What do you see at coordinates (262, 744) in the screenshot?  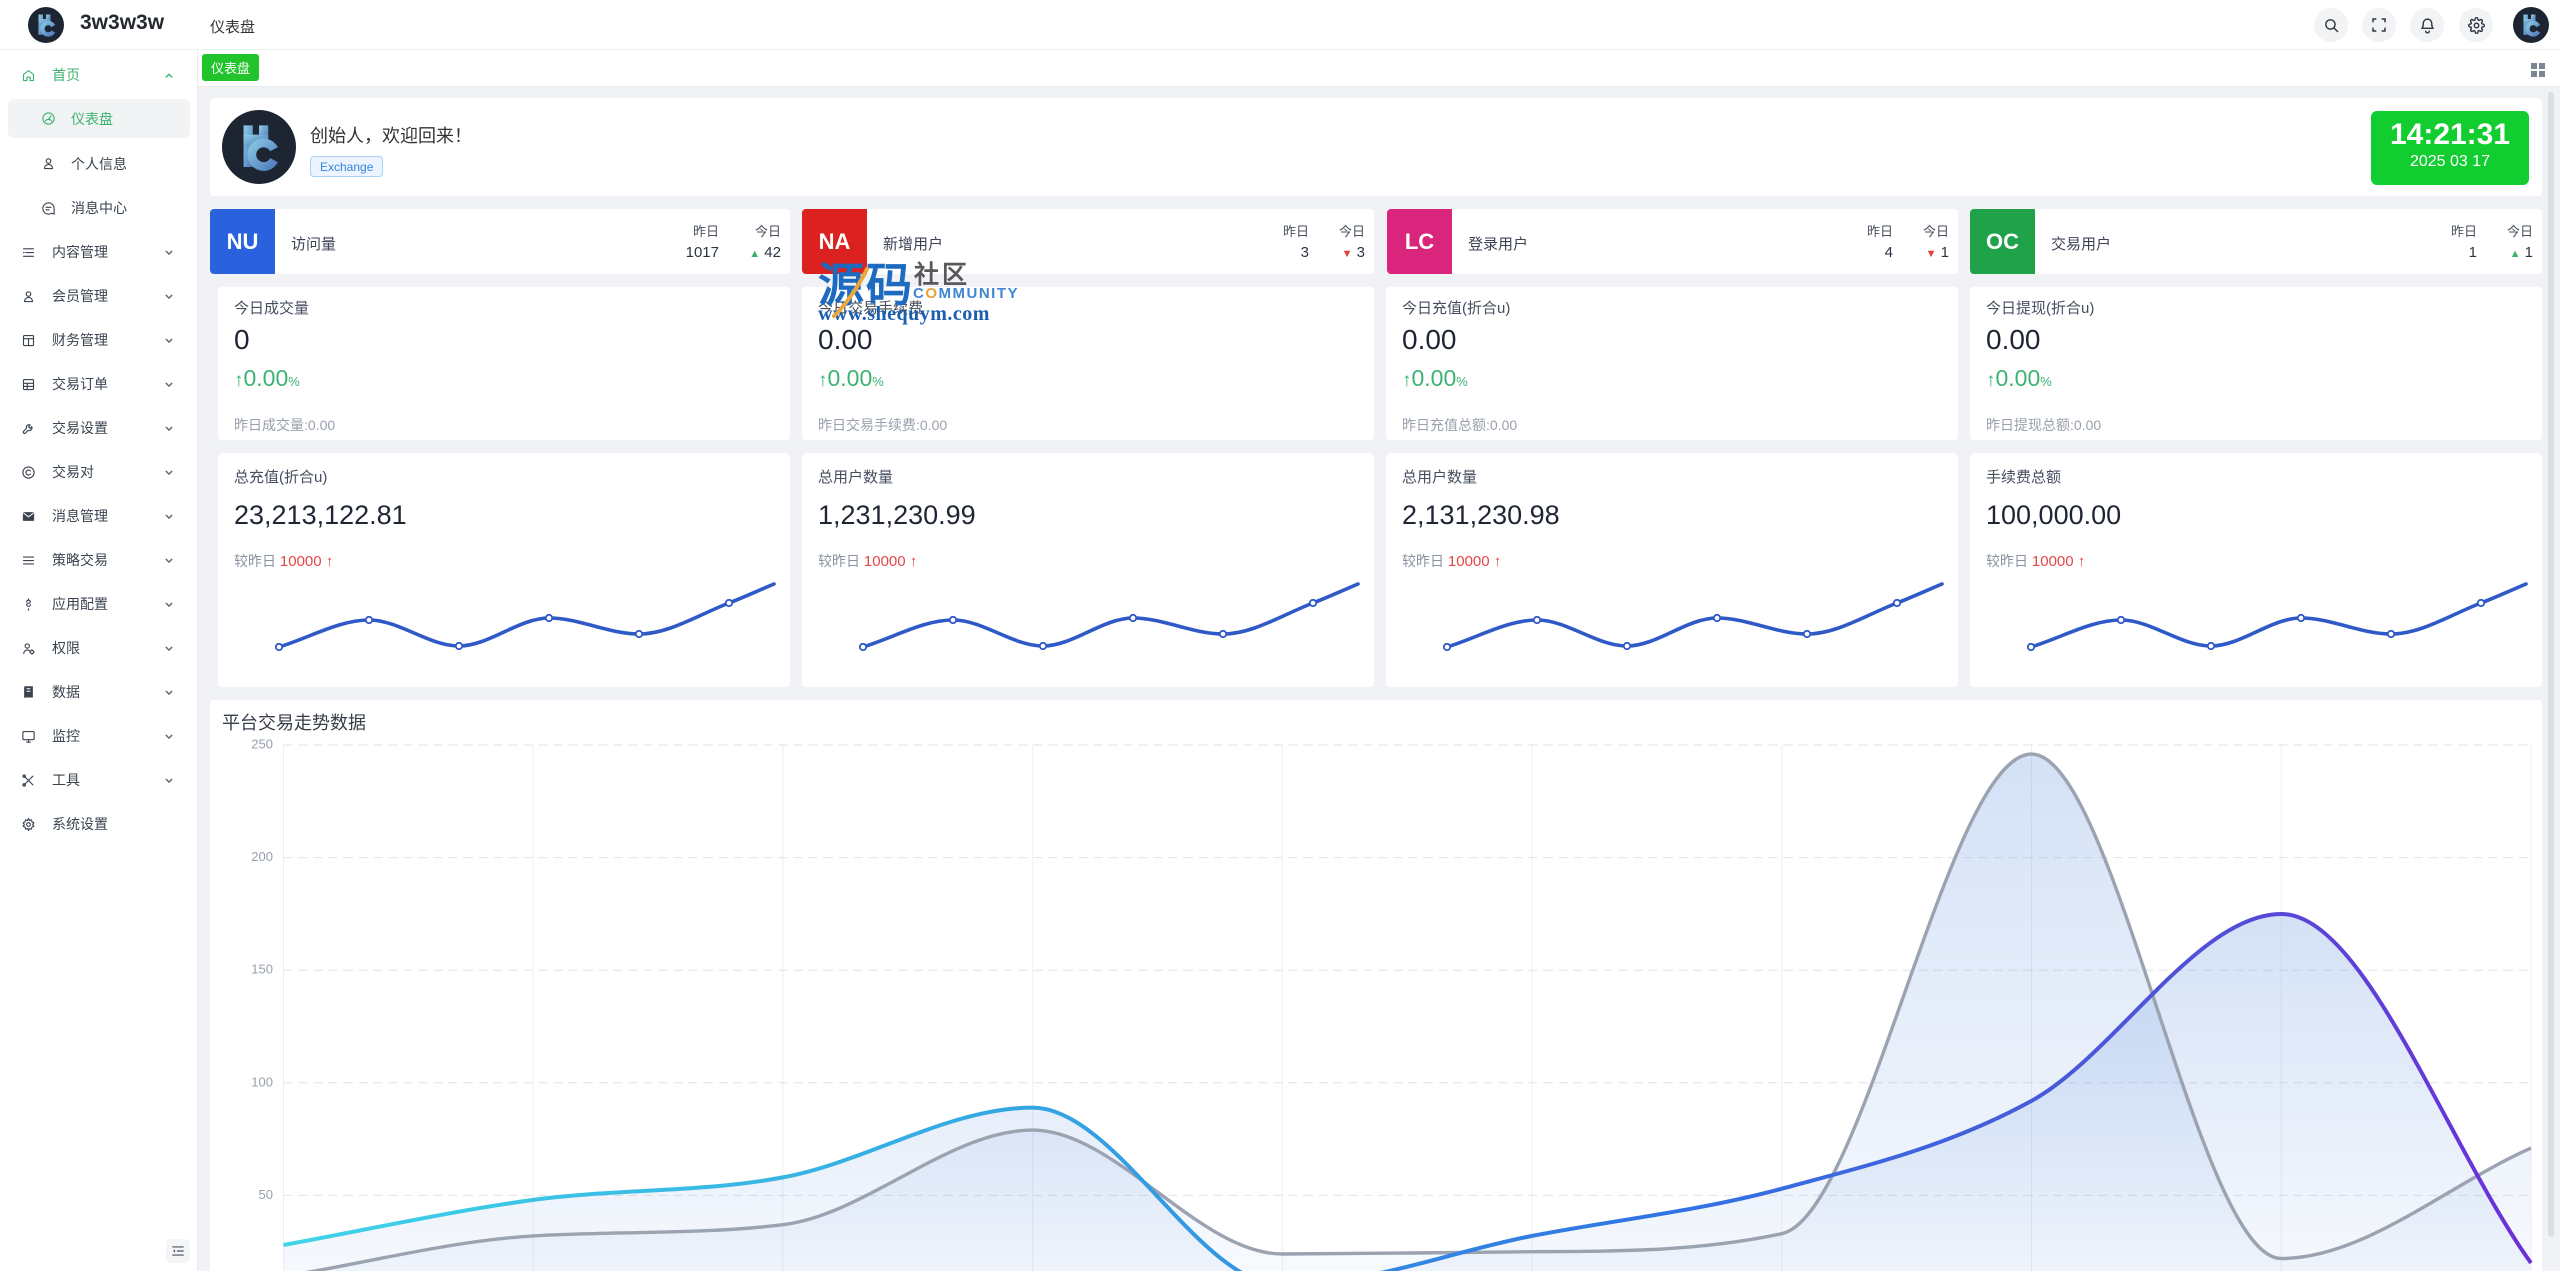 I see `svg-text: 250` at bounding box center [262, 744].